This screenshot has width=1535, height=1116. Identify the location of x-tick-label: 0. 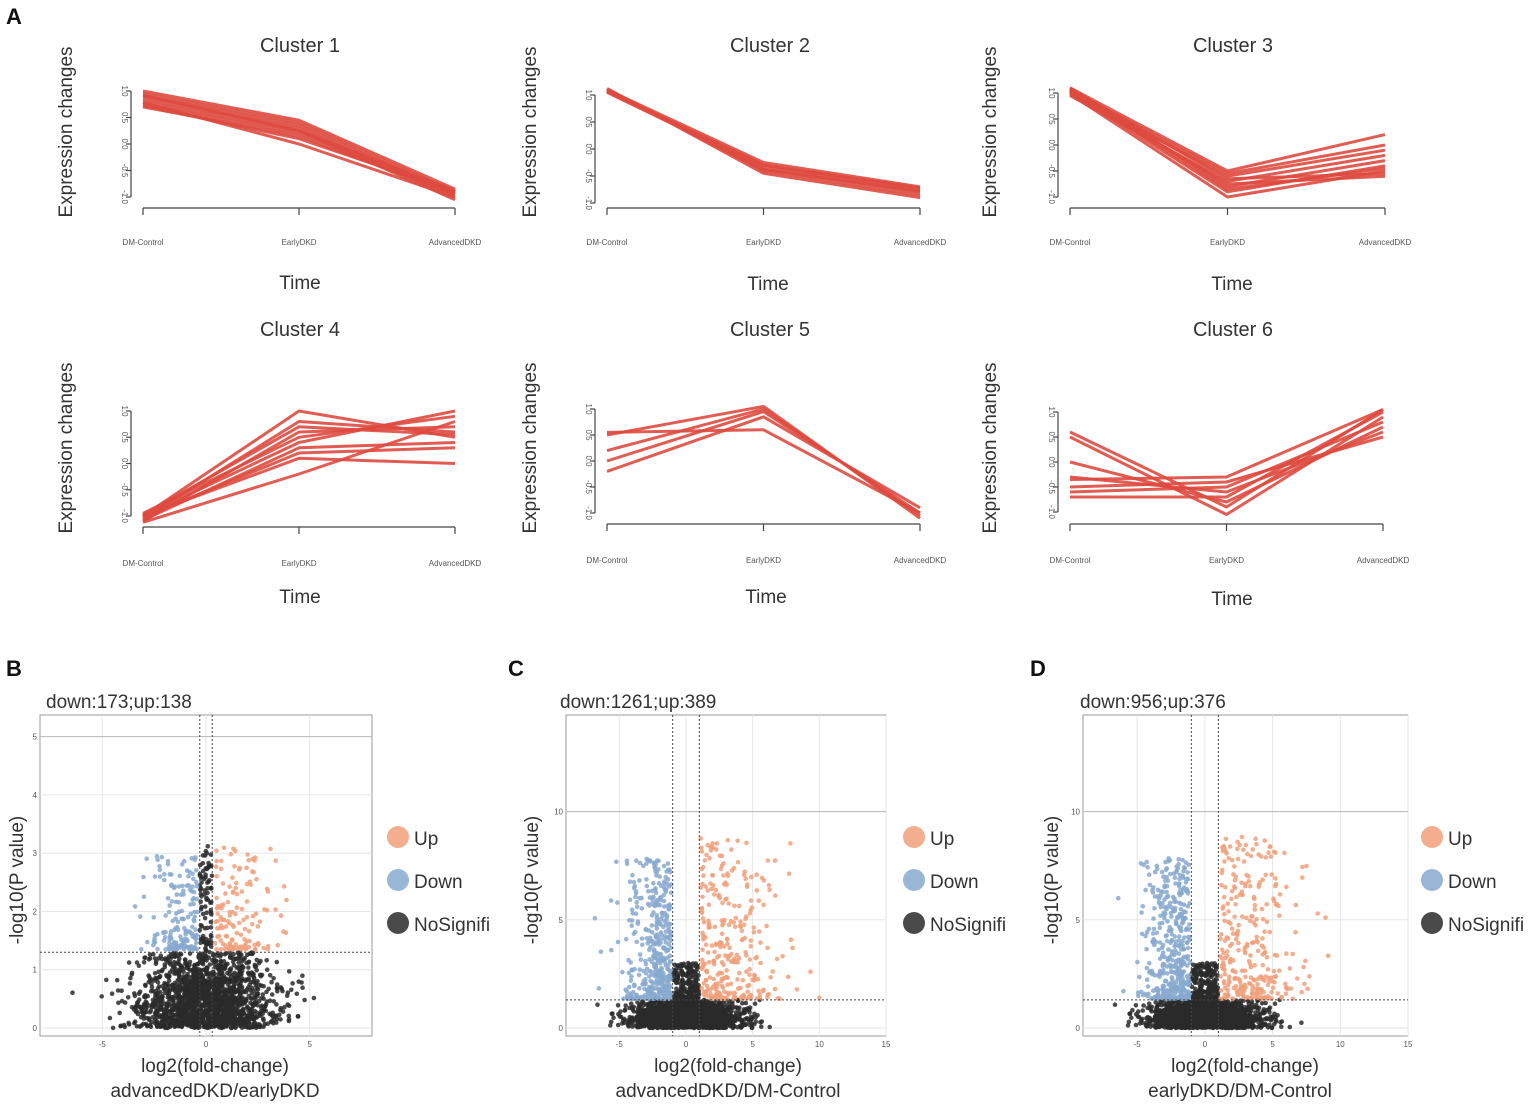
(206, 1044).